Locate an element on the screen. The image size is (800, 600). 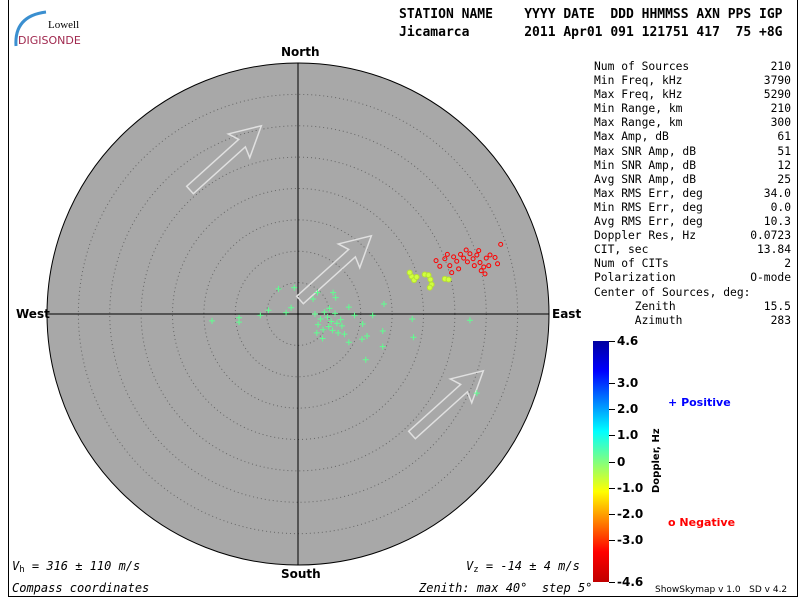
stat-value: 0.0723 is located at coordinates (770, 236).